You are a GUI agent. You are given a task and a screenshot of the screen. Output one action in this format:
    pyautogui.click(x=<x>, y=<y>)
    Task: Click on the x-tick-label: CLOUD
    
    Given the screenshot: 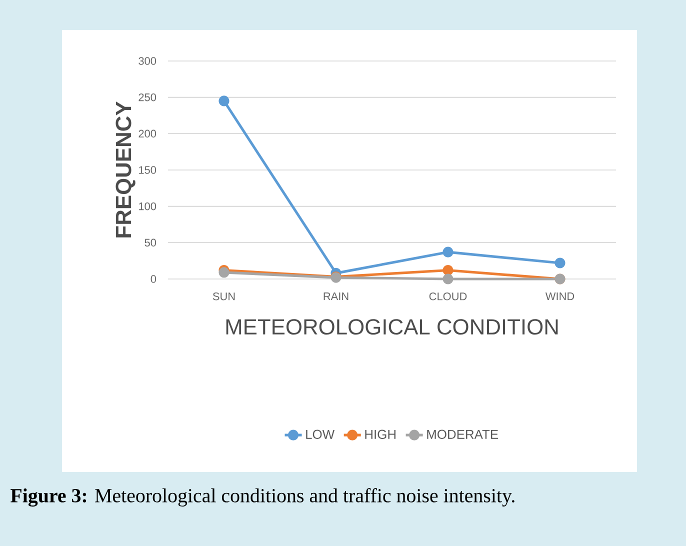 What is the action you would take?
    pyautogui.click(x=448, y=296)
    